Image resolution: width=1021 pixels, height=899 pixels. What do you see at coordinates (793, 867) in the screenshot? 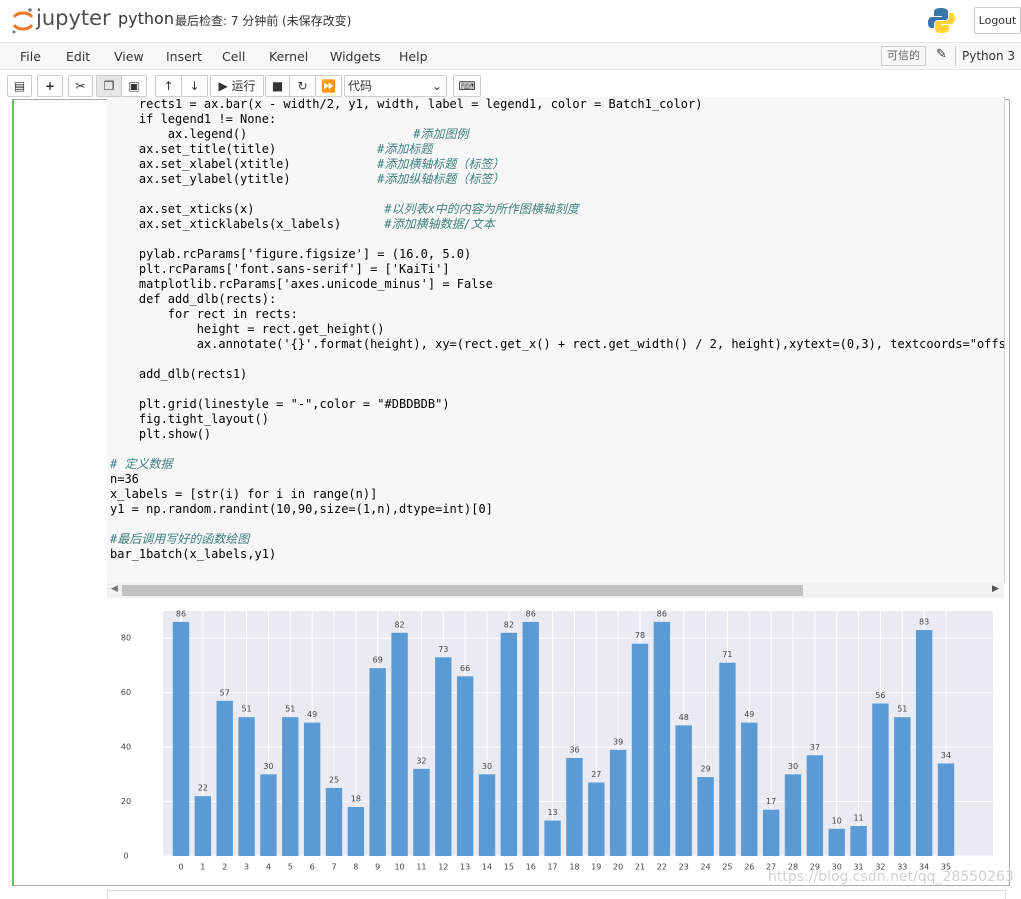
I see `x-tick-label: 28` at bounding box center [793, 867].